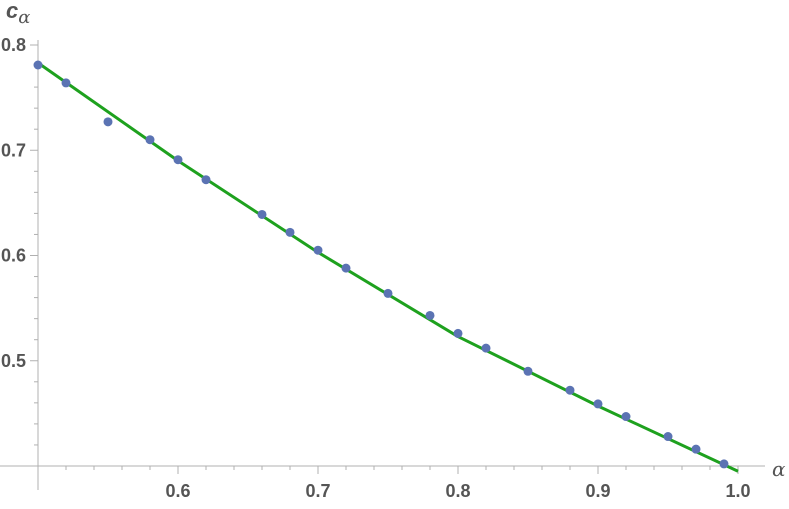 The height and width of the screenshot is (509, 789). What do you see at coordinates (13, 256) in the screenshot?
I see `y-tick-label: 0.6` at bounding box center [13, 256].